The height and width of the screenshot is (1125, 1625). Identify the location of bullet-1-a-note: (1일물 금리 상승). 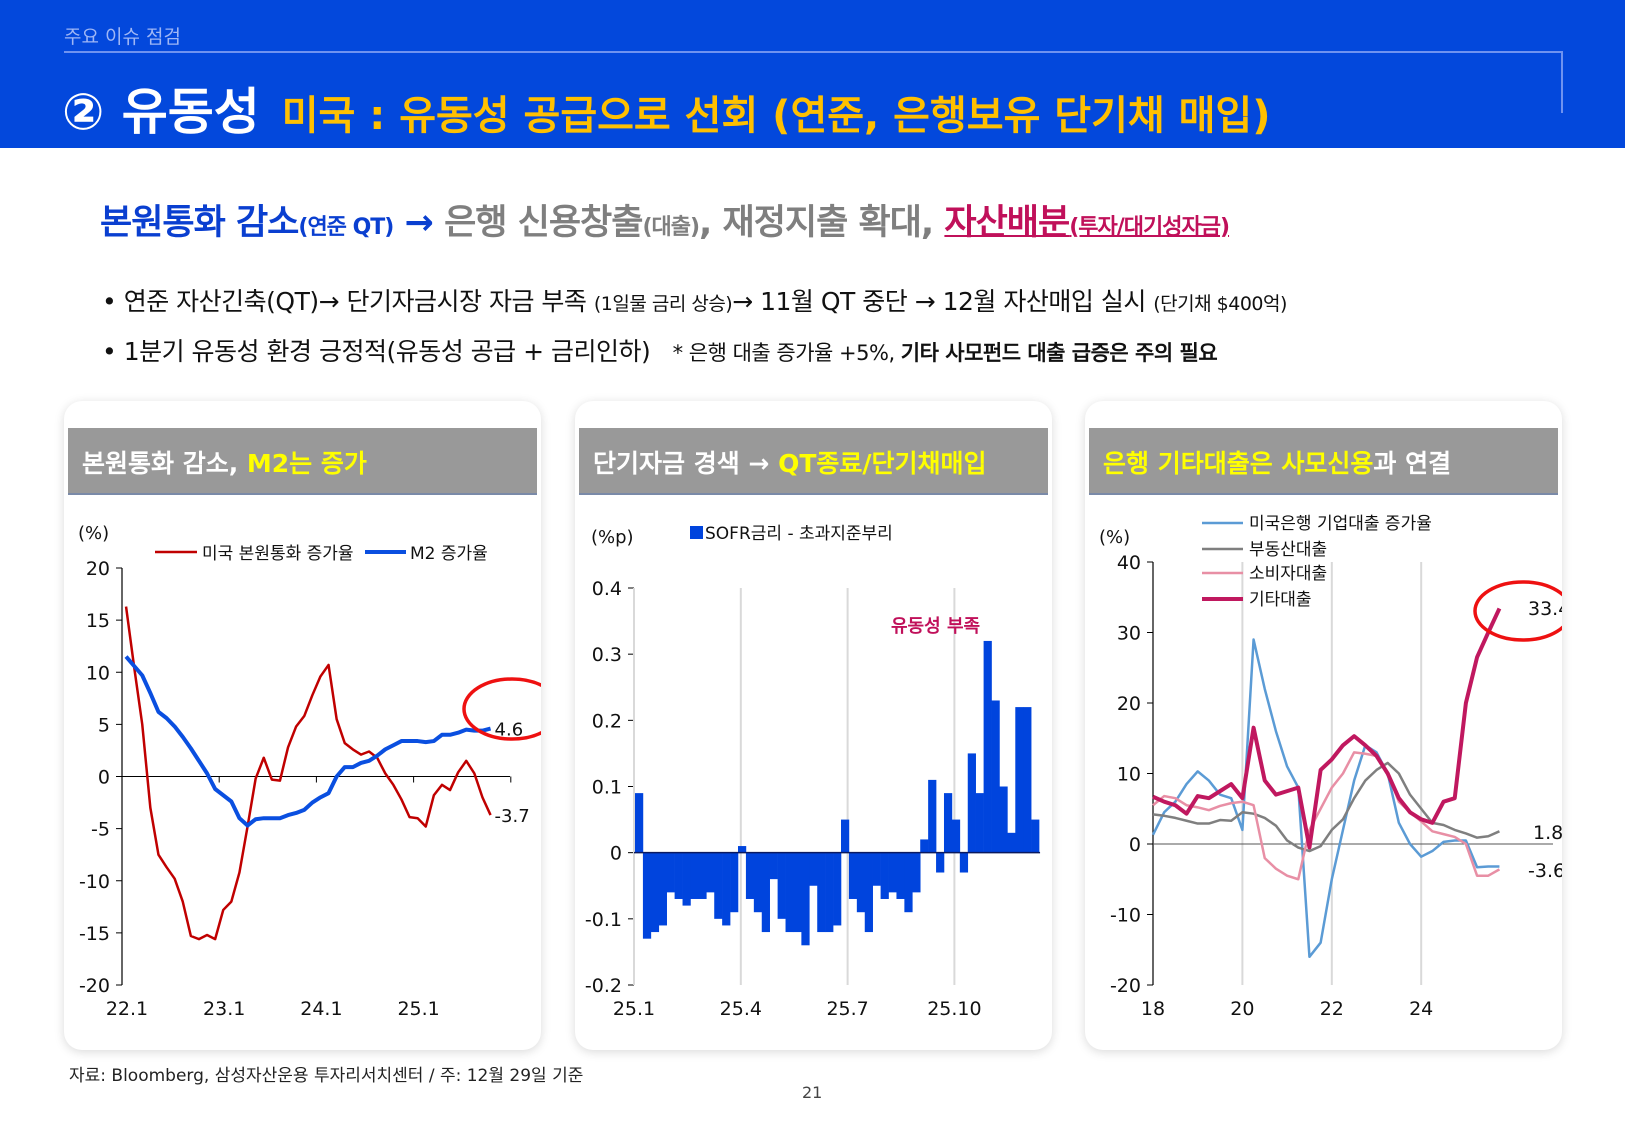
(663, 304).